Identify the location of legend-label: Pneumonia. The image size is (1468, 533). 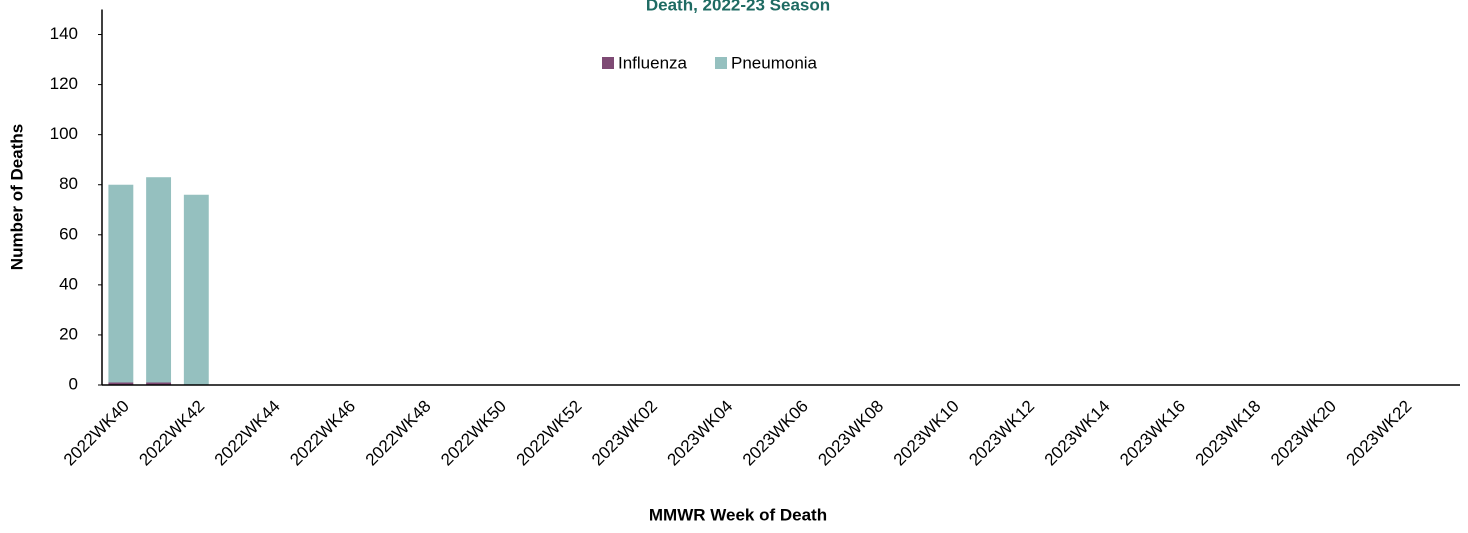
(774, 62).